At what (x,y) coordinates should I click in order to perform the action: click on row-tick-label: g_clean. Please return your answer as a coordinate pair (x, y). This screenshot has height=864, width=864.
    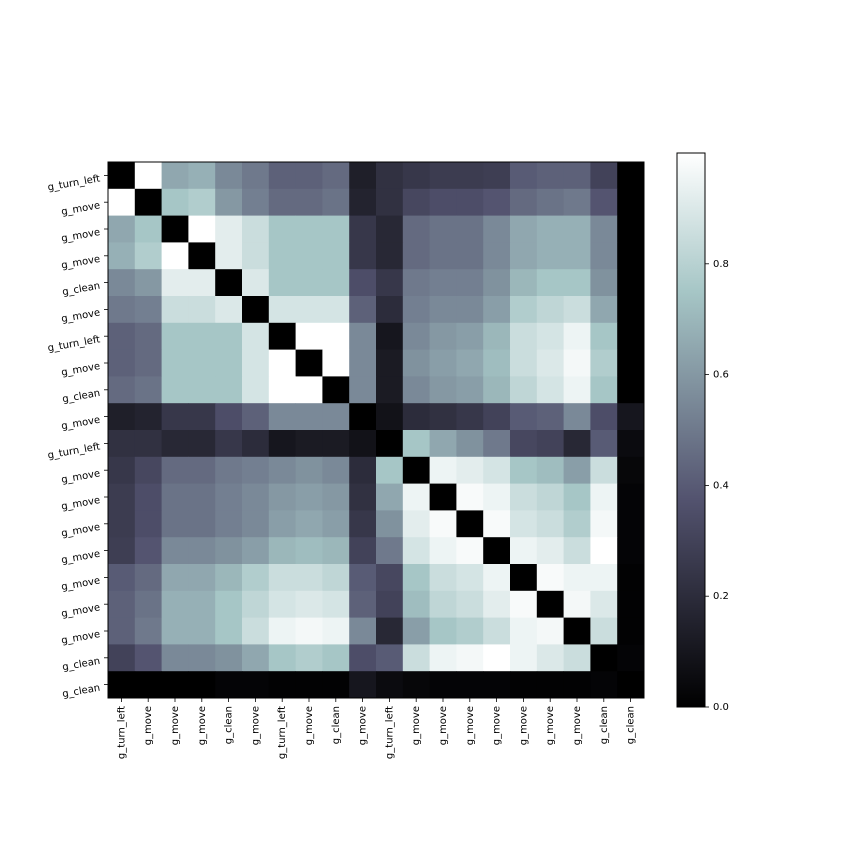
    Looking at the image, I should click on (81, 289).